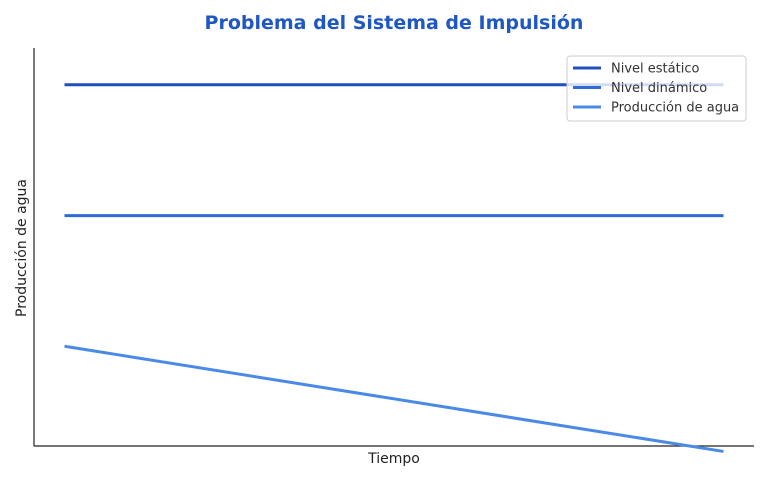  What do you see at coordinates (393, 459) in the screenshot?
I see `x-axis-label: Tiempo` at bounding box center [393, 459].